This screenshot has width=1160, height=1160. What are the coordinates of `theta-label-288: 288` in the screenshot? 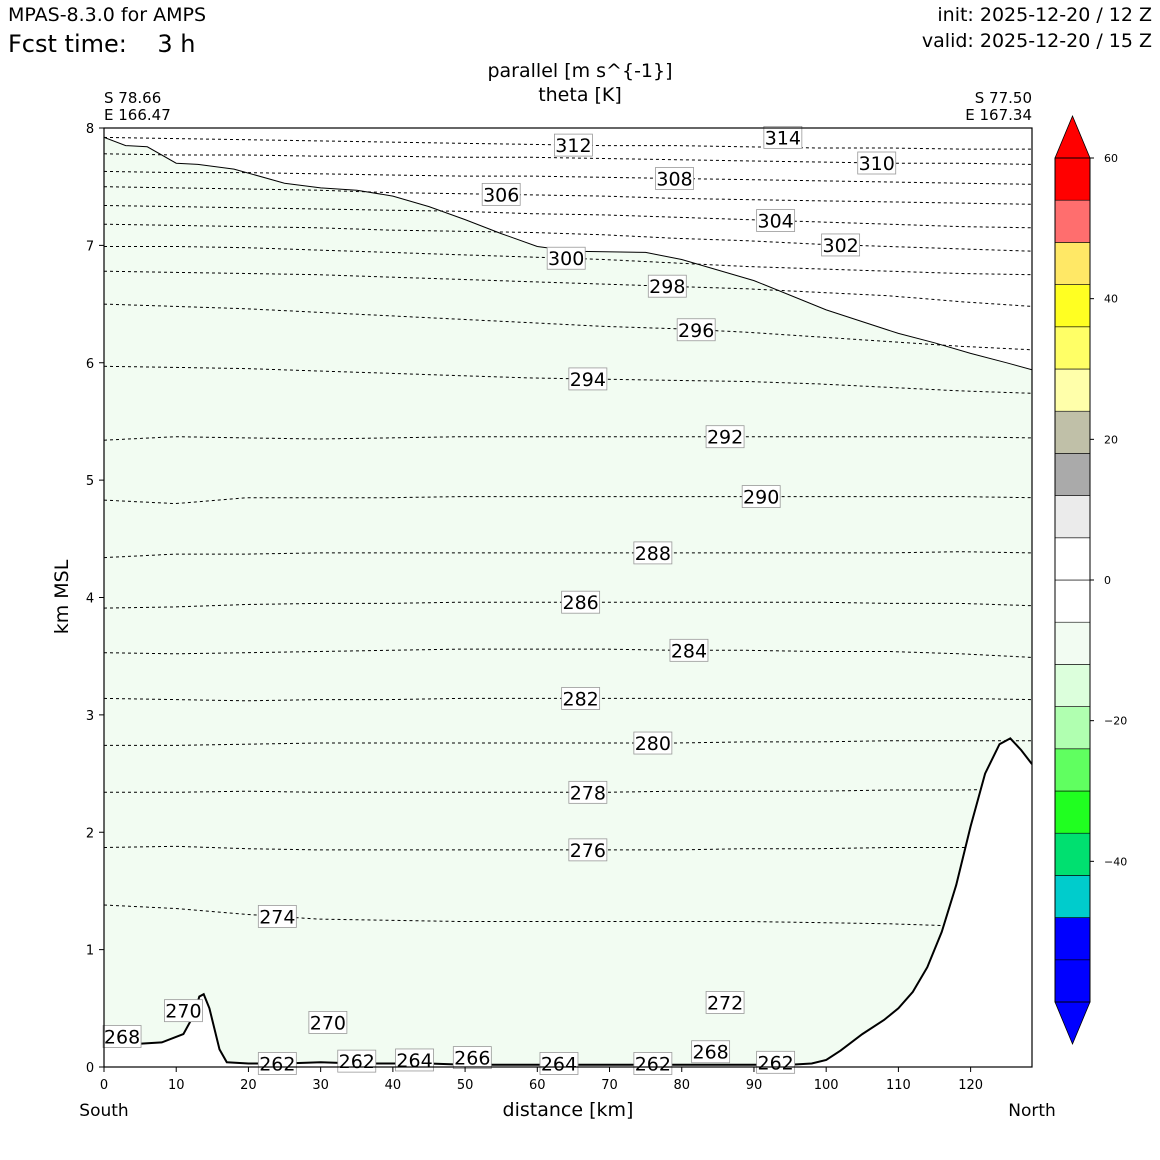 It's located at (653, 554).